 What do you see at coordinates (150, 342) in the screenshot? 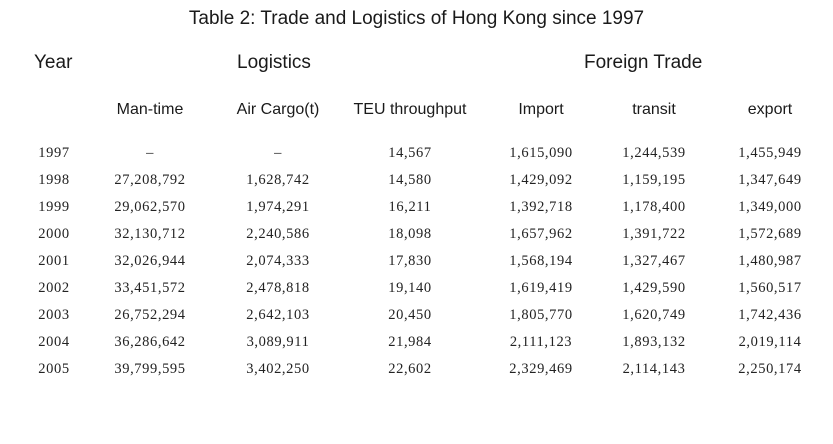
I see `cell-man-time: 36,286,642` at bounding box center [150, 342].